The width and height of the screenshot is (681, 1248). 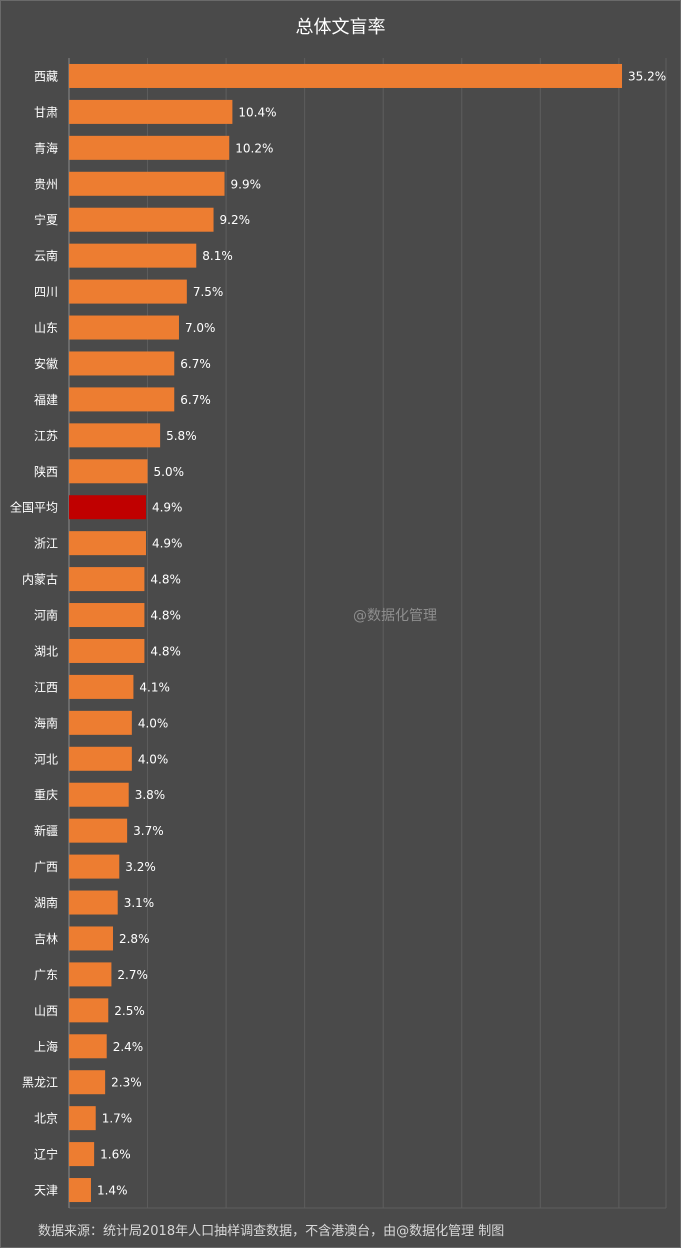 I want to click on category-label: 上海, so click(x=46, y=1046).